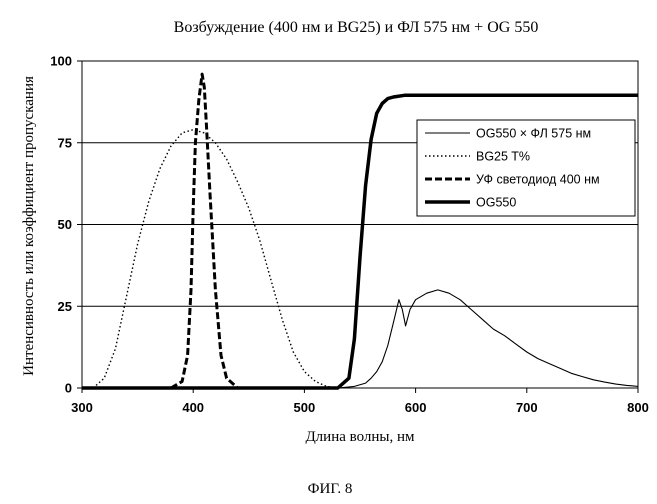 Image resolution: width=657 pixels, height=504 pixels. I want to click on y-tick-label: 100, so click(61, 61).